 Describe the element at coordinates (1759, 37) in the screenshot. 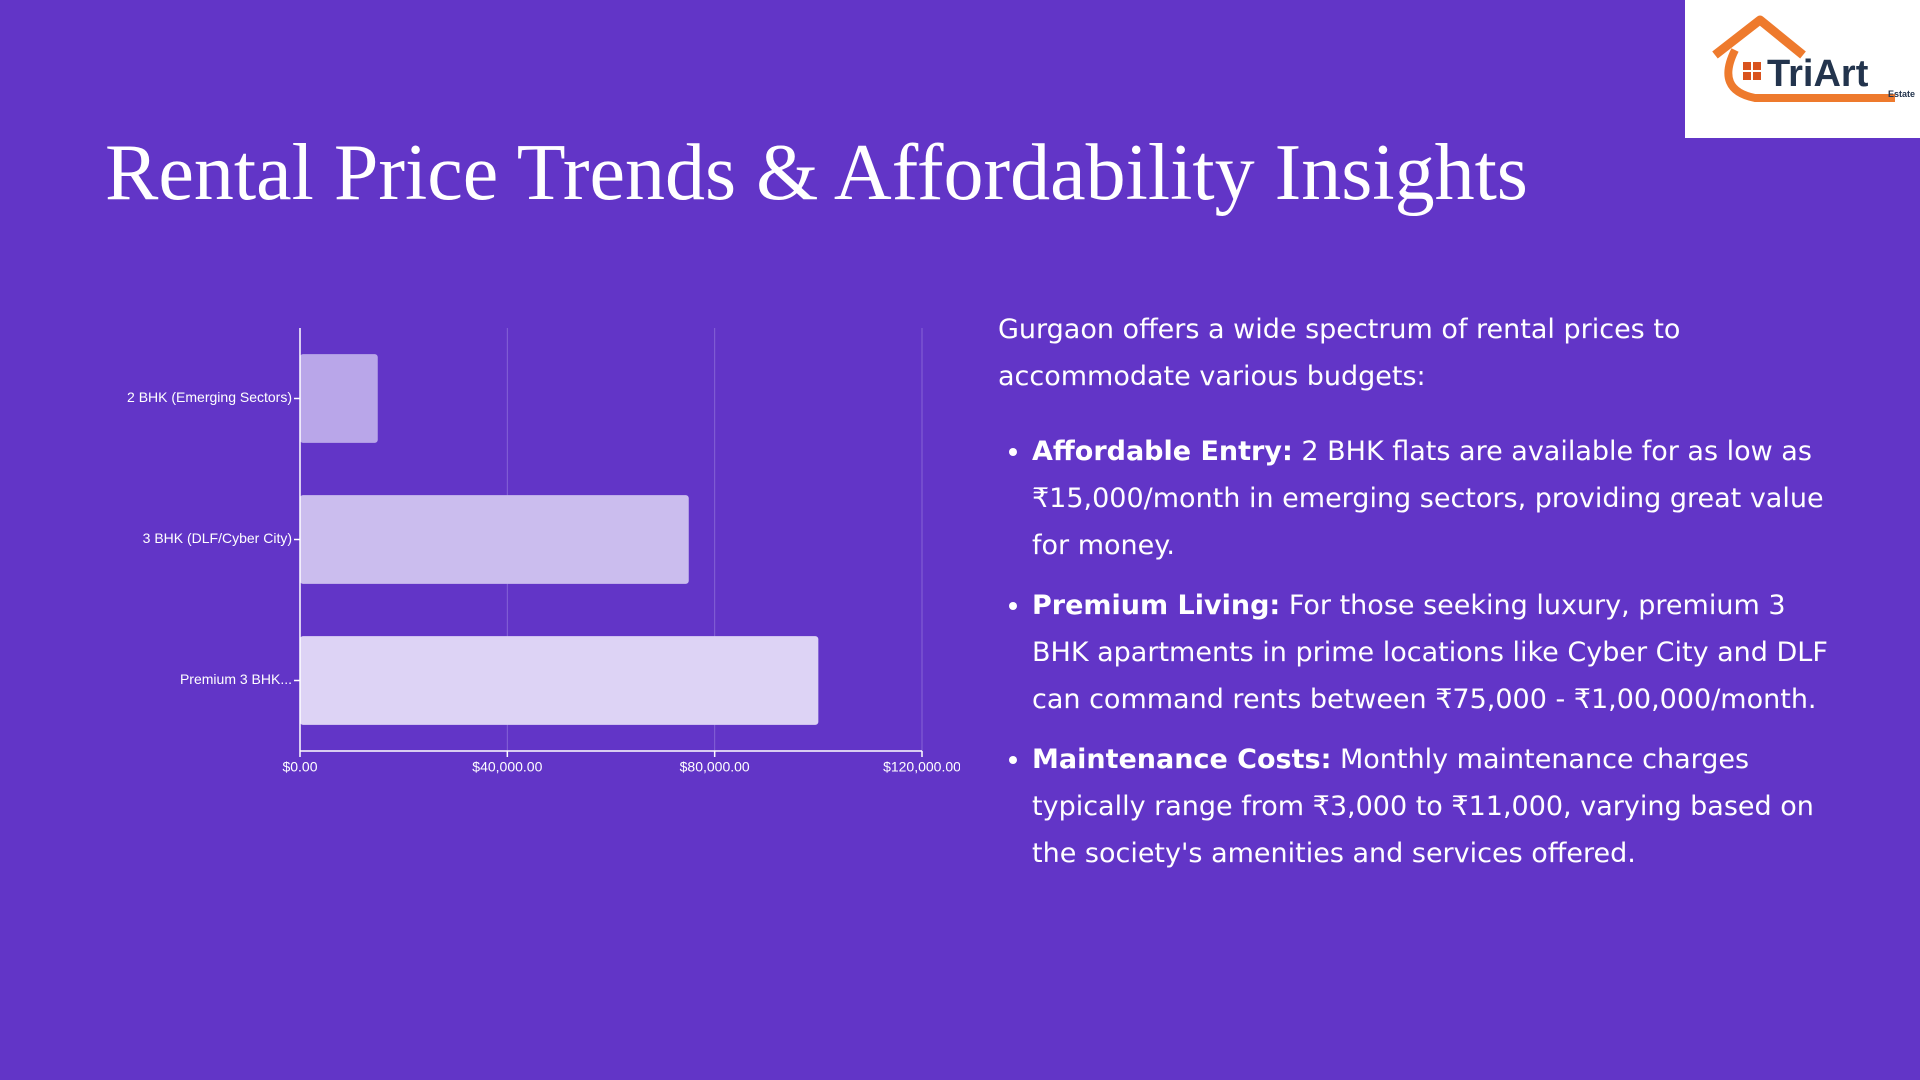

I see `logo-roof` at that location.